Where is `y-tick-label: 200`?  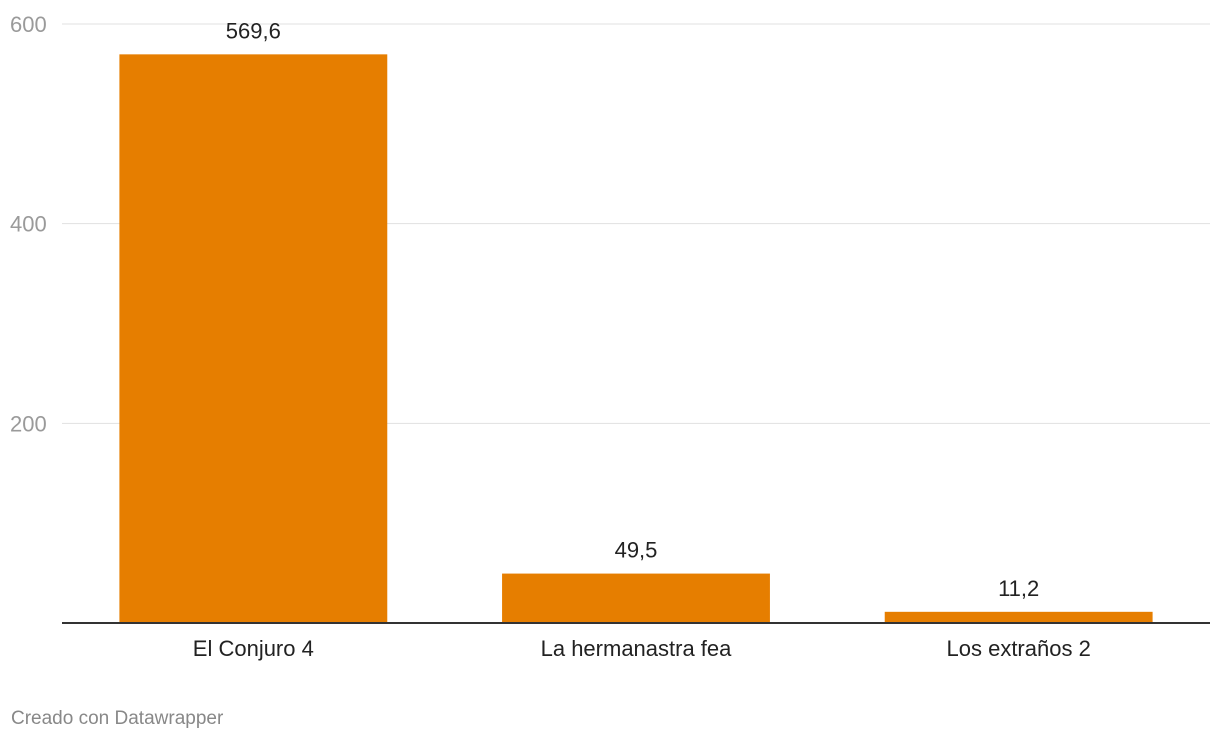
y-tick-label: 200 is located at coordinates (28, 423).